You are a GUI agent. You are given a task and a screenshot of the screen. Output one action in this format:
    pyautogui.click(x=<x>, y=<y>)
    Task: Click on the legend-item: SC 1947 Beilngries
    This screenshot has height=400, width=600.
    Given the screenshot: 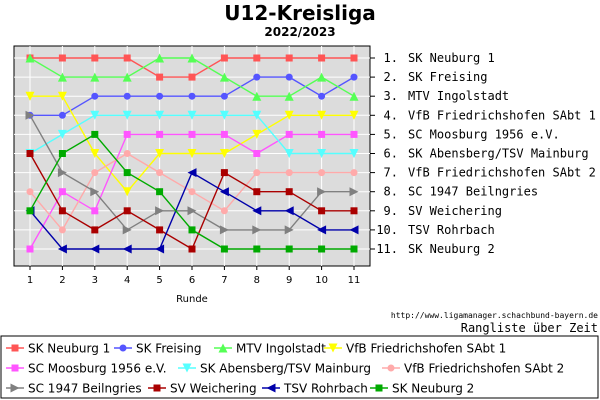 What is the action you would take?
    pyautogui.click(x=74, y=389)
    